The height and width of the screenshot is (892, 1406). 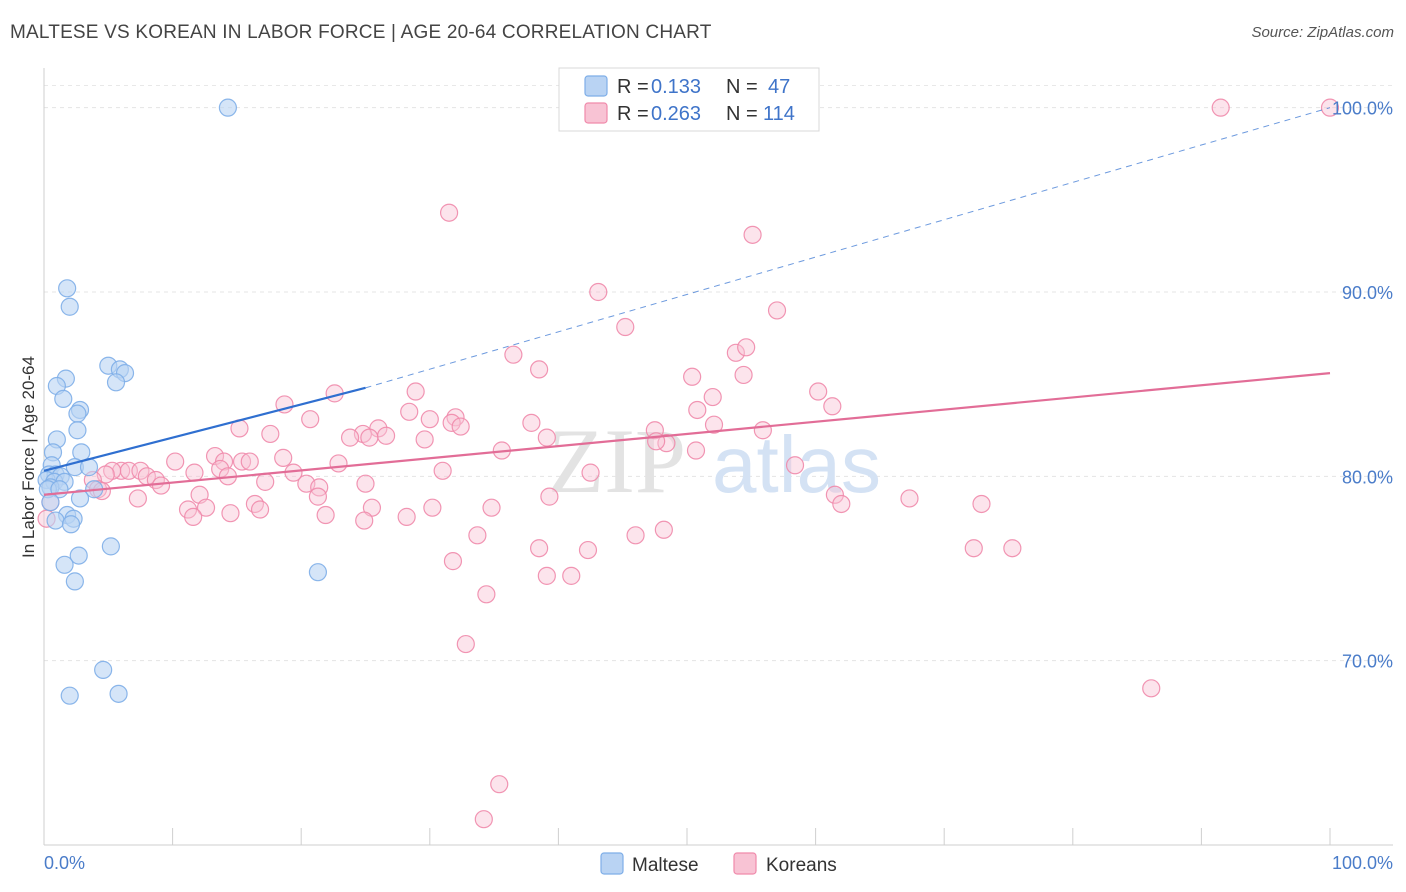 I want to click on legend-n-label-korean: N =, so click(x=742, y=114).